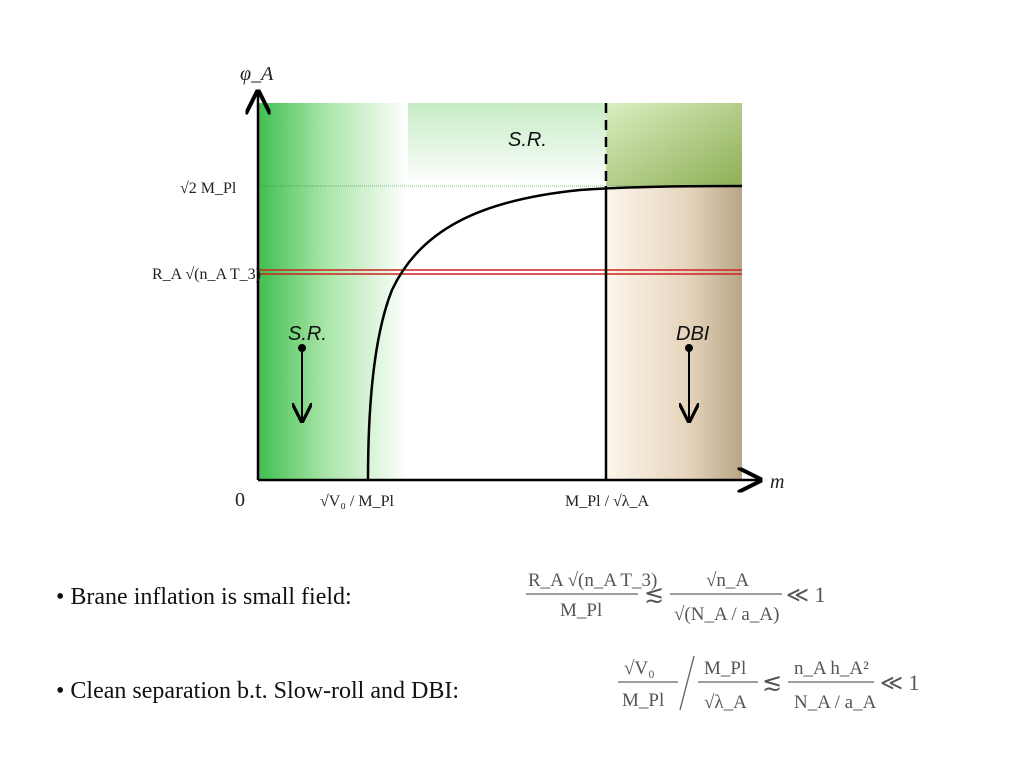  I want to click on origin-label: 0, so click(240, 500).